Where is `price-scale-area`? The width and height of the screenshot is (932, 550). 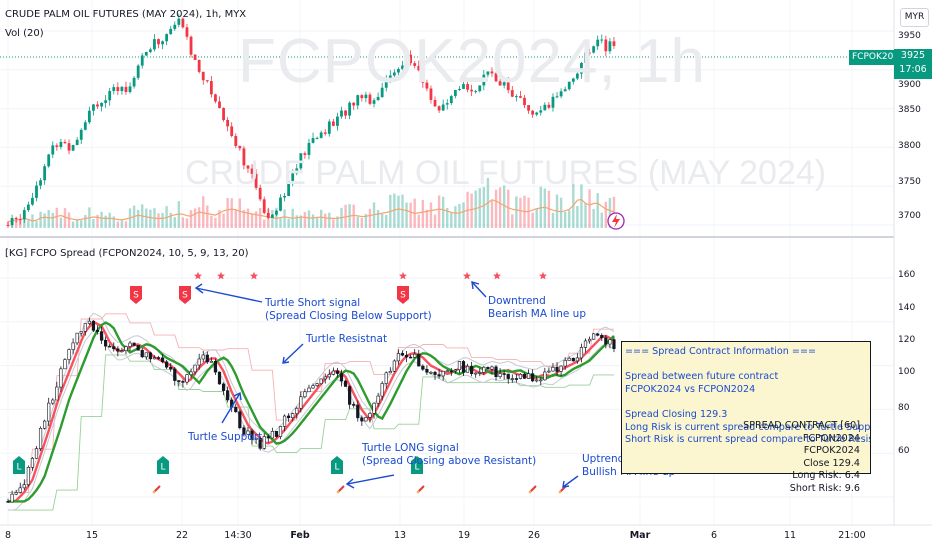 price-scale-area is located at coordinates (913, 275).